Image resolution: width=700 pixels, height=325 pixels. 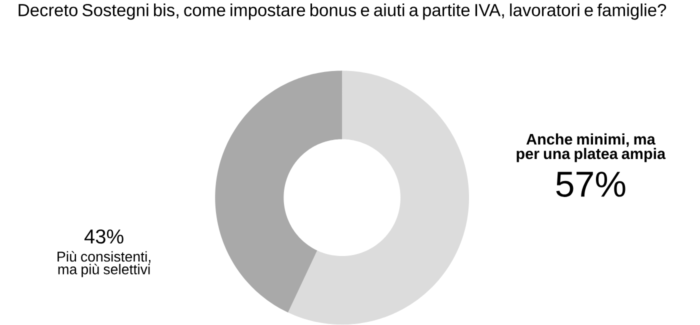 What do you see at coordinates (591, 148) in the screenshot?
I see `slice-label: Anche minimi, ma per una platea ampia` at bounding box center [591, 148].